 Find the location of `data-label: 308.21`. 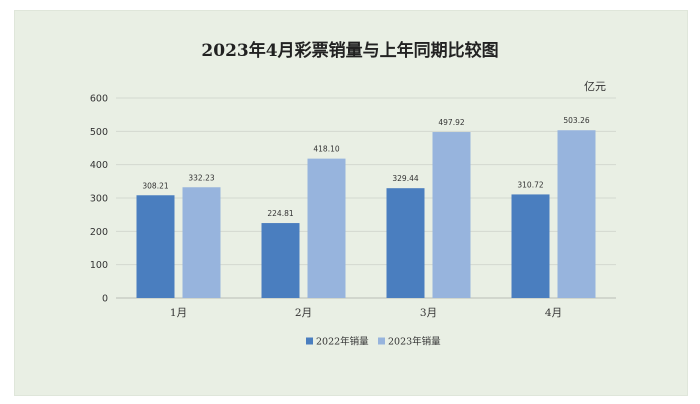

data-label: 308.21 is located at coordinates (155, 185).